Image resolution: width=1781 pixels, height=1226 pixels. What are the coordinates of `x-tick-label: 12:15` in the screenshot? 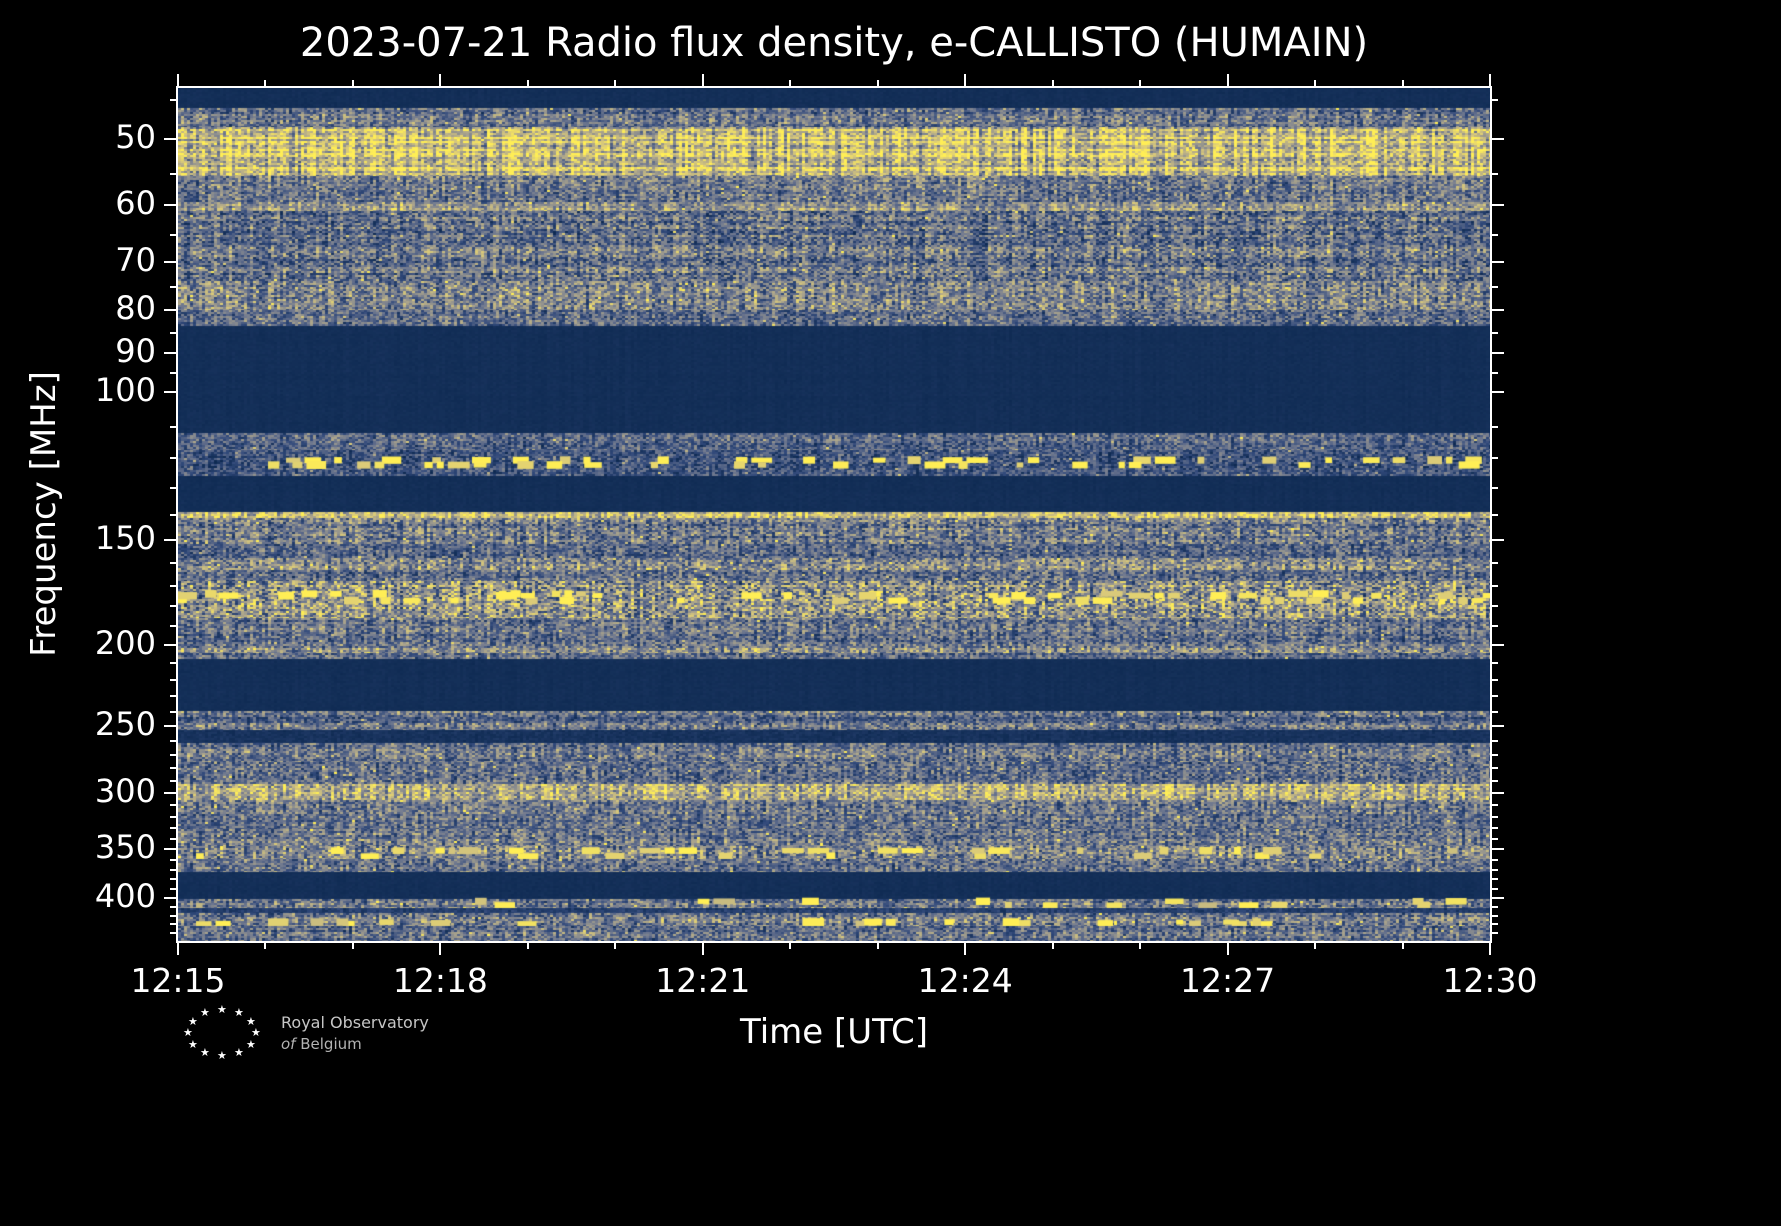 It's located at (178, 980).